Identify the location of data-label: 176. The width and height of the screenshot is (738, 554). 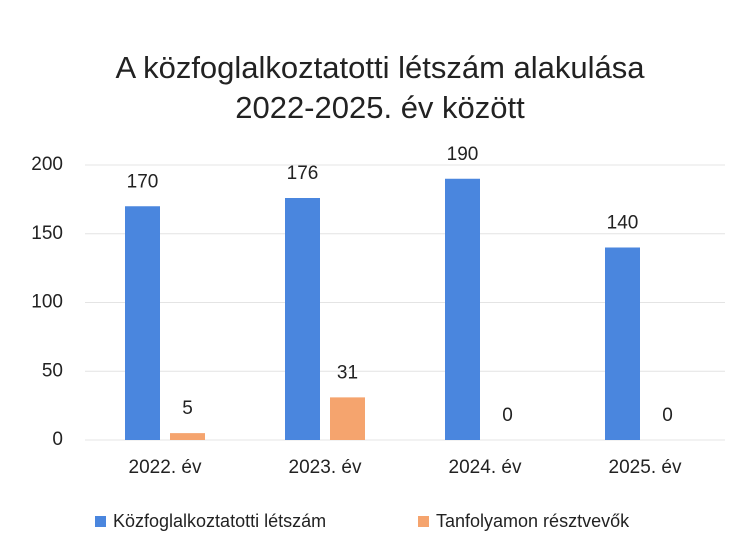
(303, 173).